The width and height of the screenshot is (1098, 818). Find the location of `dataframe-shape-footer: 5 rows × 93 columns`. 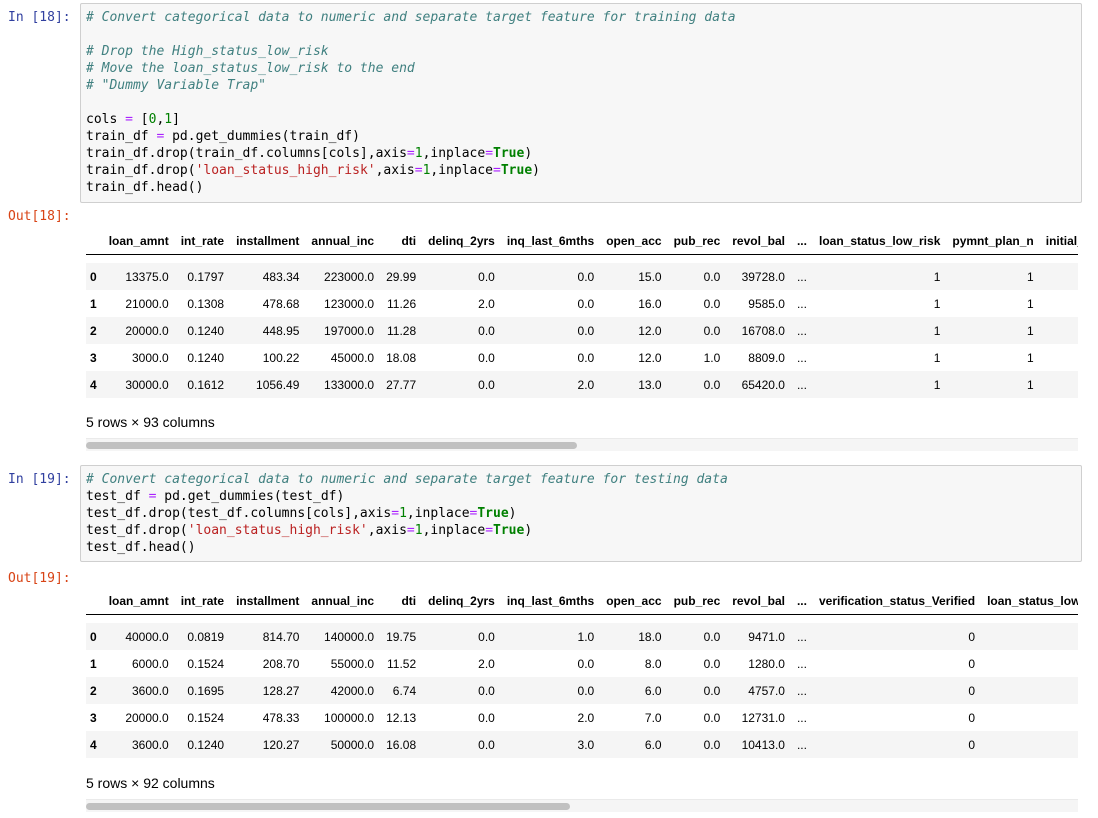

dataframe-shape-footer: 5 rows × 93 columns is located at coordinates (150, 422).